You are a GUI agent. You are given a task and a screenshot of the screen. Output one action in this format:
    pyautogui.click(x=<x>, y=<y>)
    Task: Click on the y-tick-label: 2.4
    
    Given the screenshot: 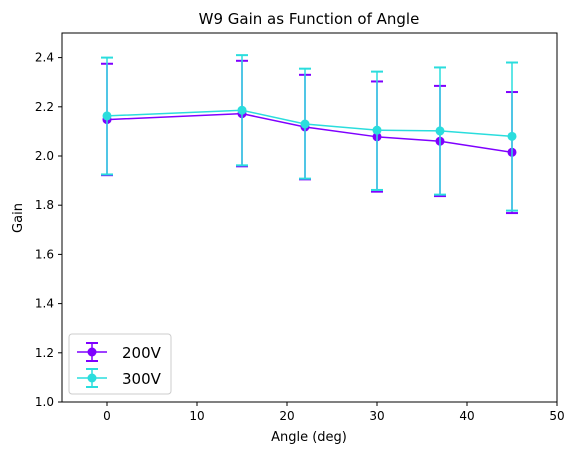 What is the action you would take?
    pyautogui.click(x=44, y=58)
    